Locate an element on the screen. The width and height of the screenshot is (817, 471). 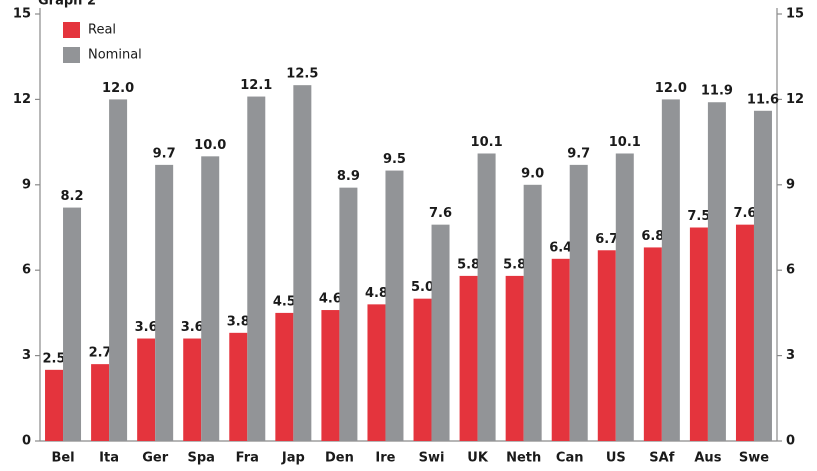
legend-label: Real is located at coordinates (102, 30).